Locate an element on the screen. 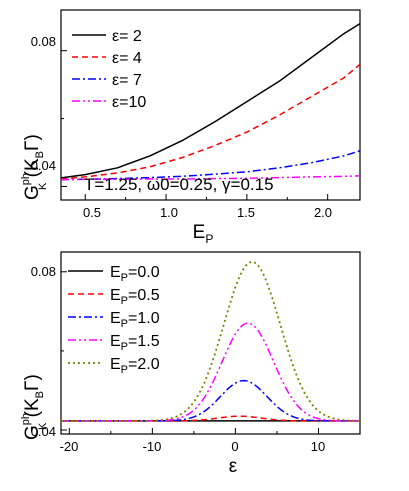 This screenshot has height=491, width=409. bottom-x-axis-title: ε is located at coordinates (233, 466).